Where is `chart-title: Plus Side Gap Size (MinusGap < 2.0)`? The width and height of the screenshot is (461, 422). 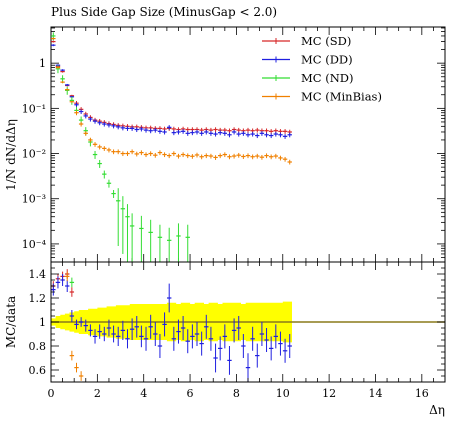 chart-title: Plus Side Gap Size (MinusGap < 2.0) is located at coordinates (164, 12).